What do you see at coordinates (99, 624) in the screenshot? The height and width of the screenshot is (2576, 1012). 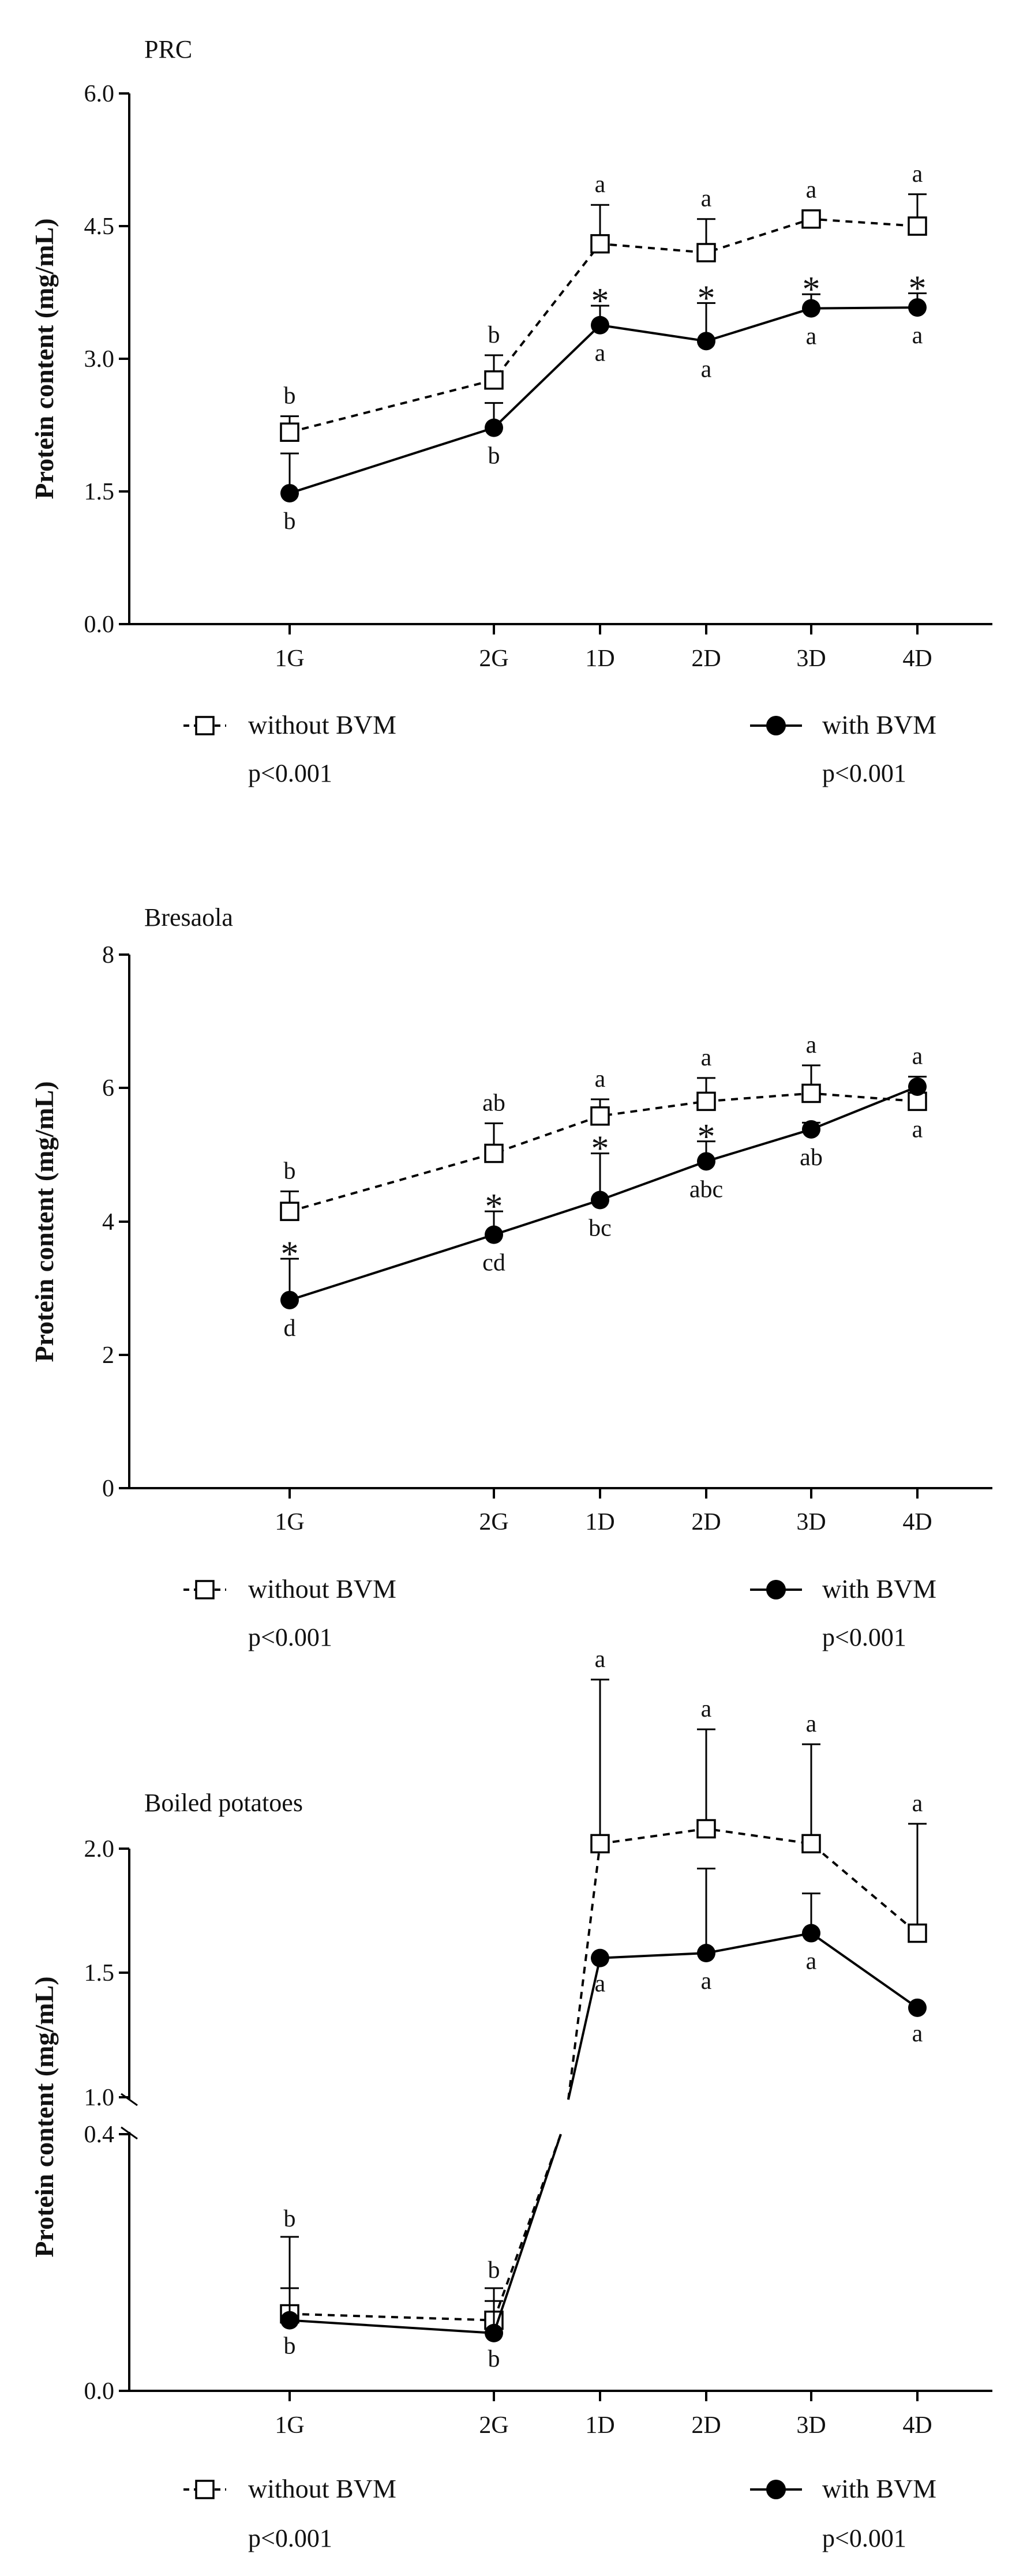 I see `y-tick-label: 0.0` at bounding box center [99, 624].